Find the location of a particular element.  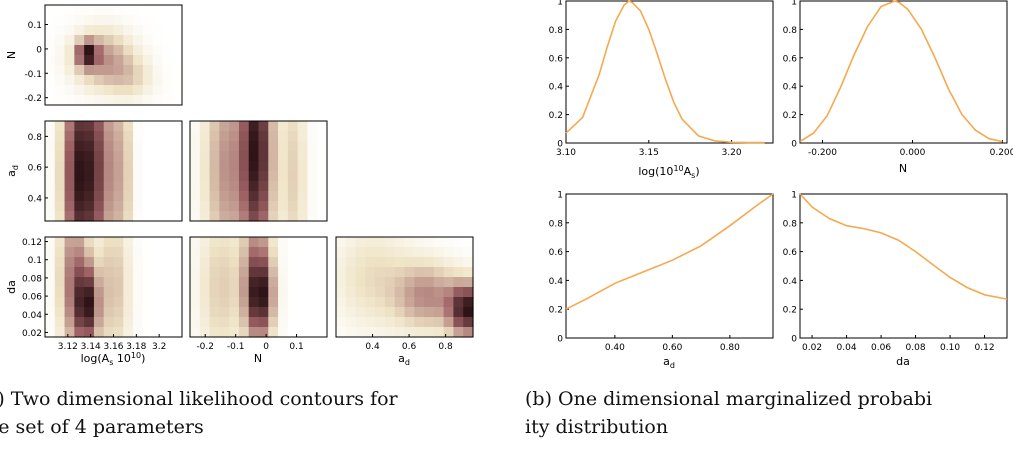

y-tick-label: 0.6 is located at coordinates (556, 59).